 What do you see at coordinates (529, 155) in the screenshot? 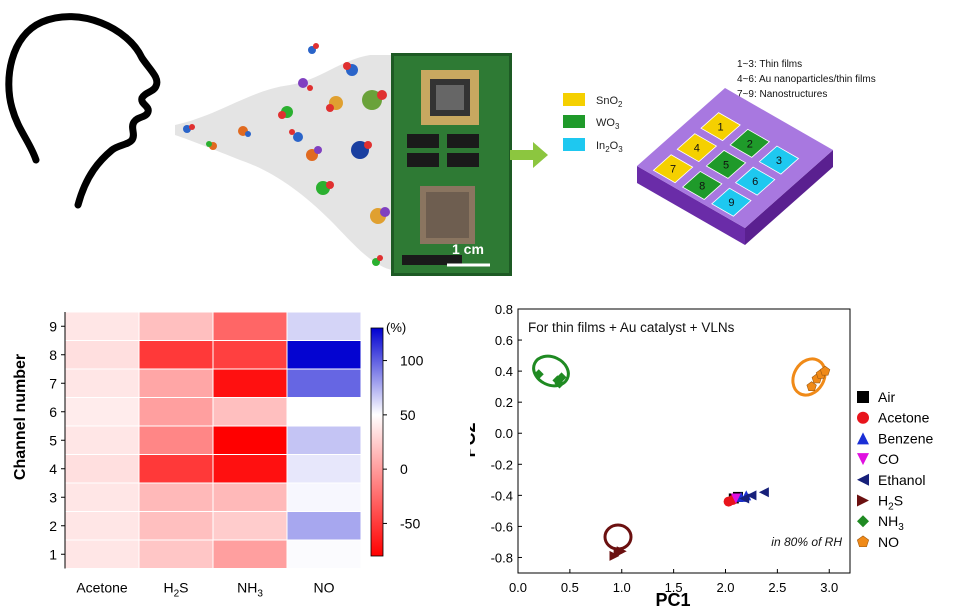
I see `flow-arrow` at bounding box center [529, 155].